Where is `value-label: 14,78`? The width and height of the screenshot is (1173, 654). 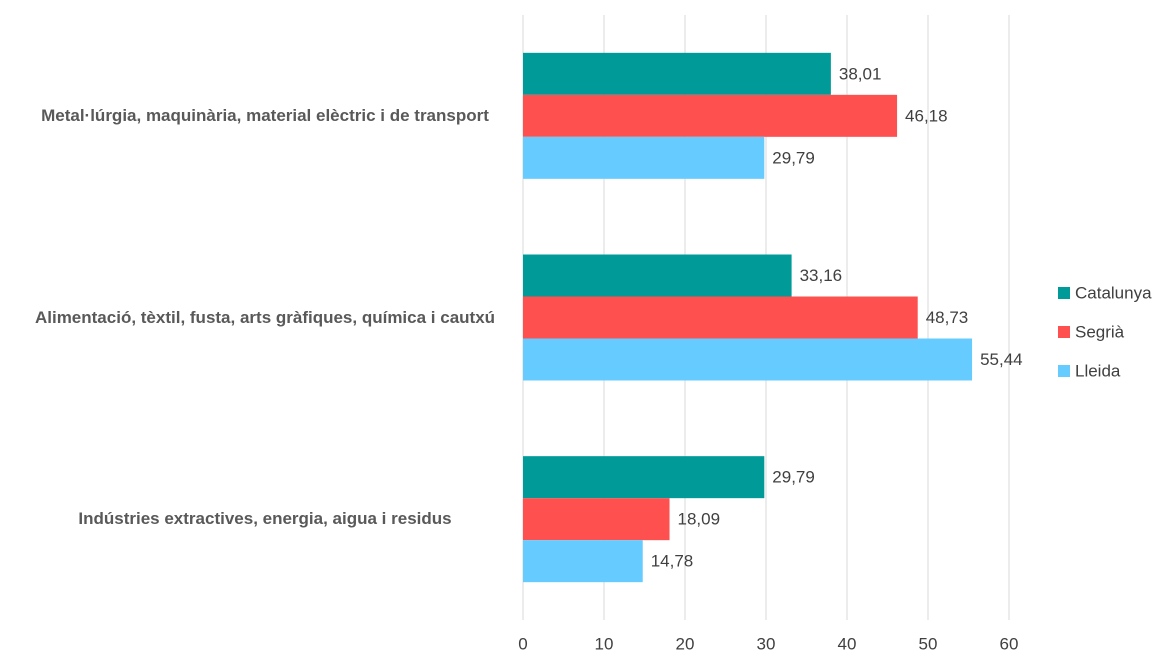 value-label: 14,78 is located at coordinates (672, 561).